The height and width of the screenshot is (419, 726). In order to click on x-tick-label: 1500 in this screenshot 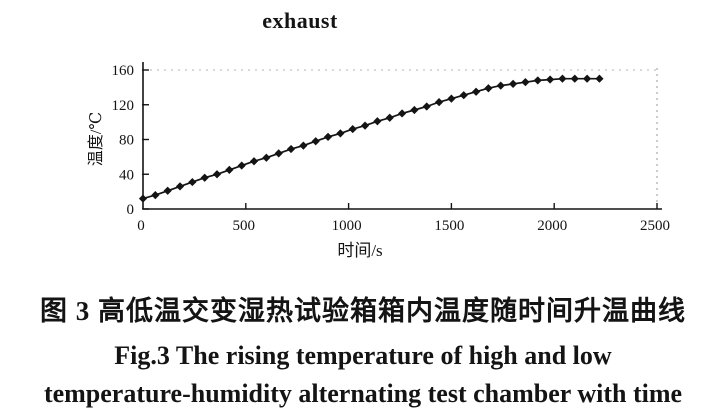, I will do `click(449, 226)`.